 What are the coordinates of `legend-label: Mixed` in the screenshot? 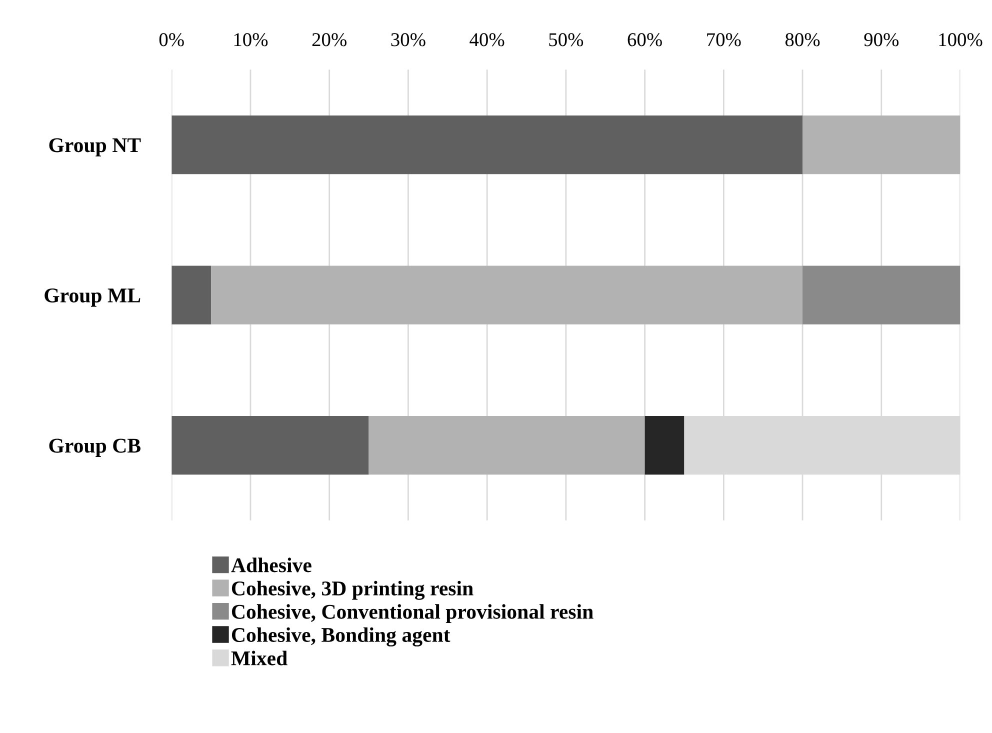 It's located at (259, 658).